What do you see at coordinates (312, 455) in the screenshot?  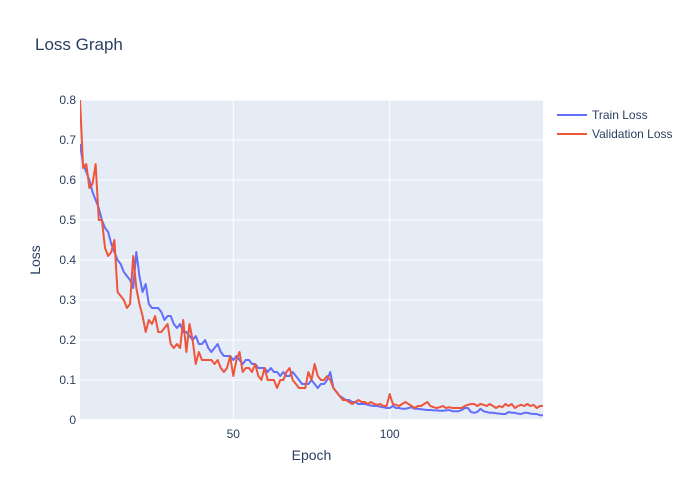 I see `x-axis-title: Epoch` at bounding box center [312, 455].